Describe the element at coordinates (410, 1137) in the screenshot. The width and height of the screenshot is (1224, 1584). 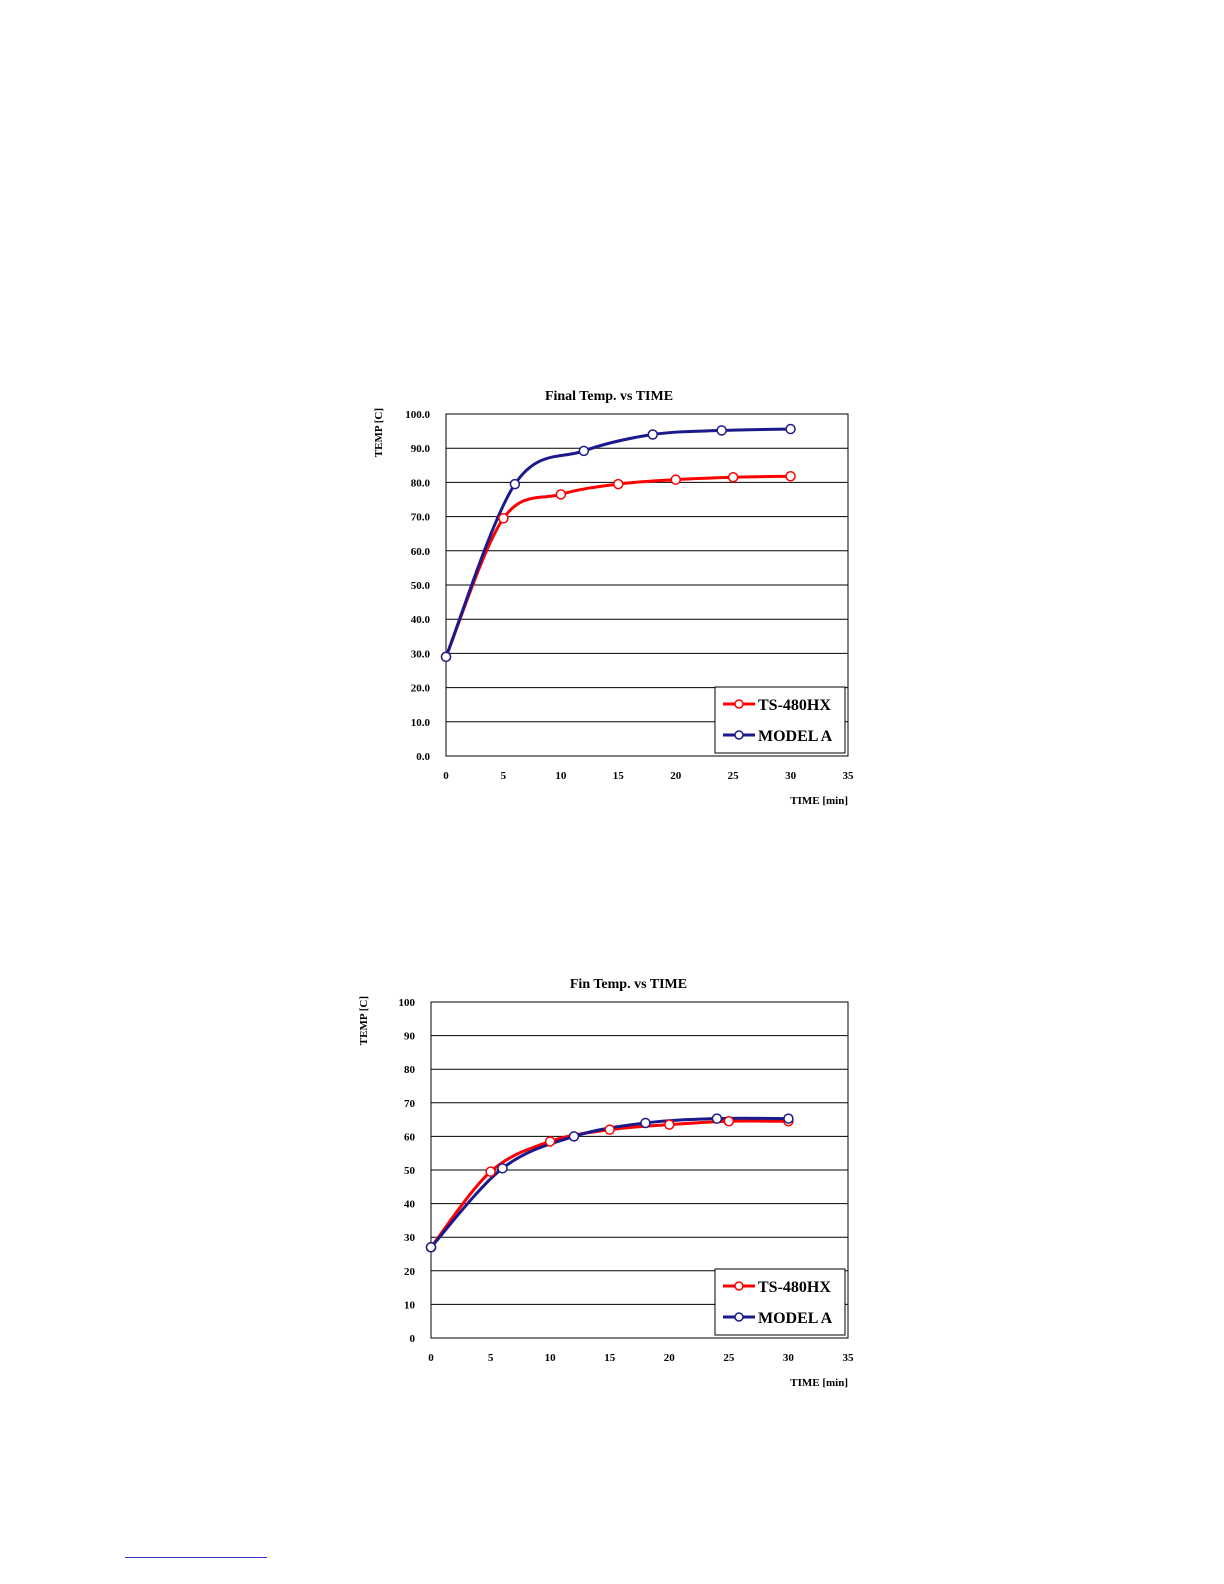
I see `y-tick-label: 60` at that location.